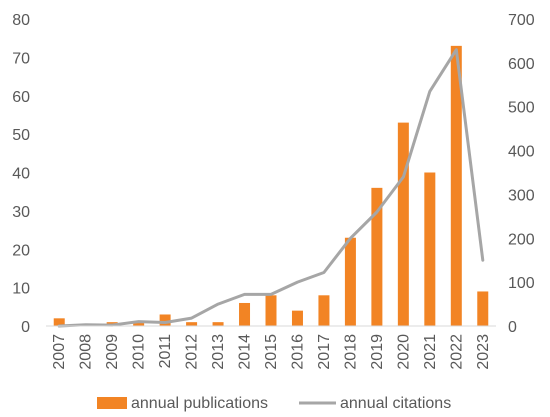  What do you see at coordinates (350, 352) in the screenshot?
I see `x-tick-2018: 2018` at bounding box center [350, 352].